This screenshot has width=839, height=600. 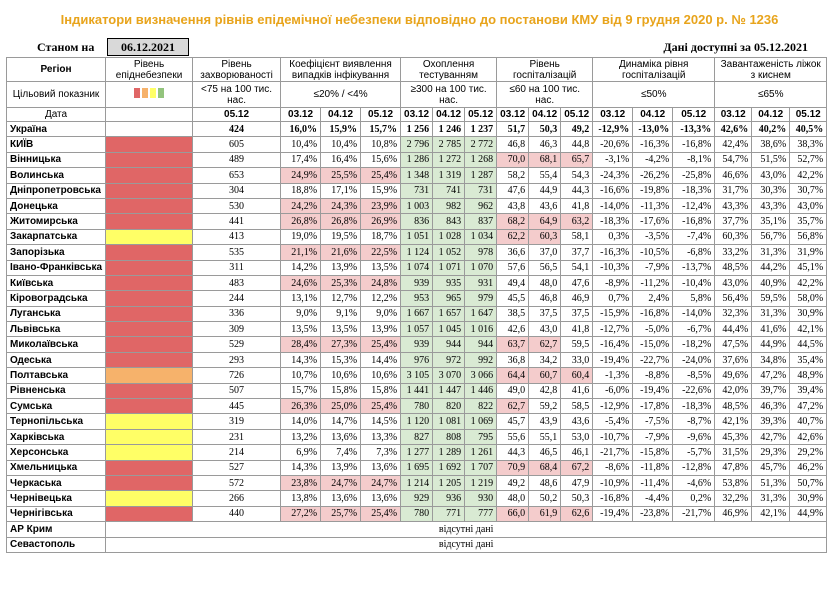 I want to click on testing-cell: 1 319, so click(x=449, y=175).